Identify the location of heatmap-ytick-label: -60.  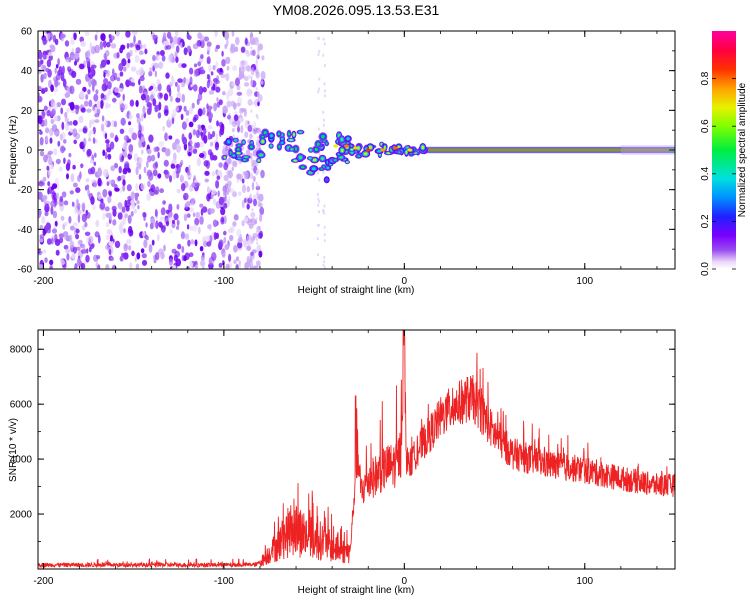
(25, 270).